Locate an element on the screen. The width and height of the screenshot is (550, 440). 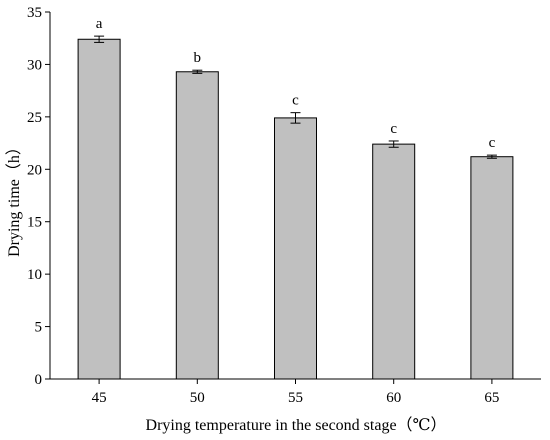
y-axis-title: Drying time（h） is located at coordinates (14, 198).